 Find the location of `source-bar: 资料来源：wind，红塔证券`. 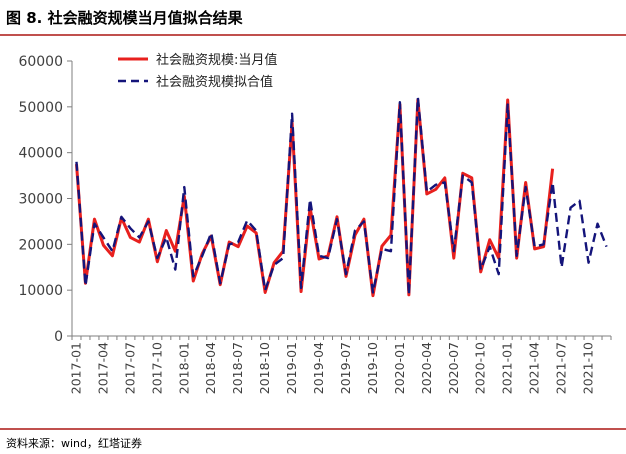

source-bar: 资料来源：wind，红塔证券 is located at coordinates (313, 441).